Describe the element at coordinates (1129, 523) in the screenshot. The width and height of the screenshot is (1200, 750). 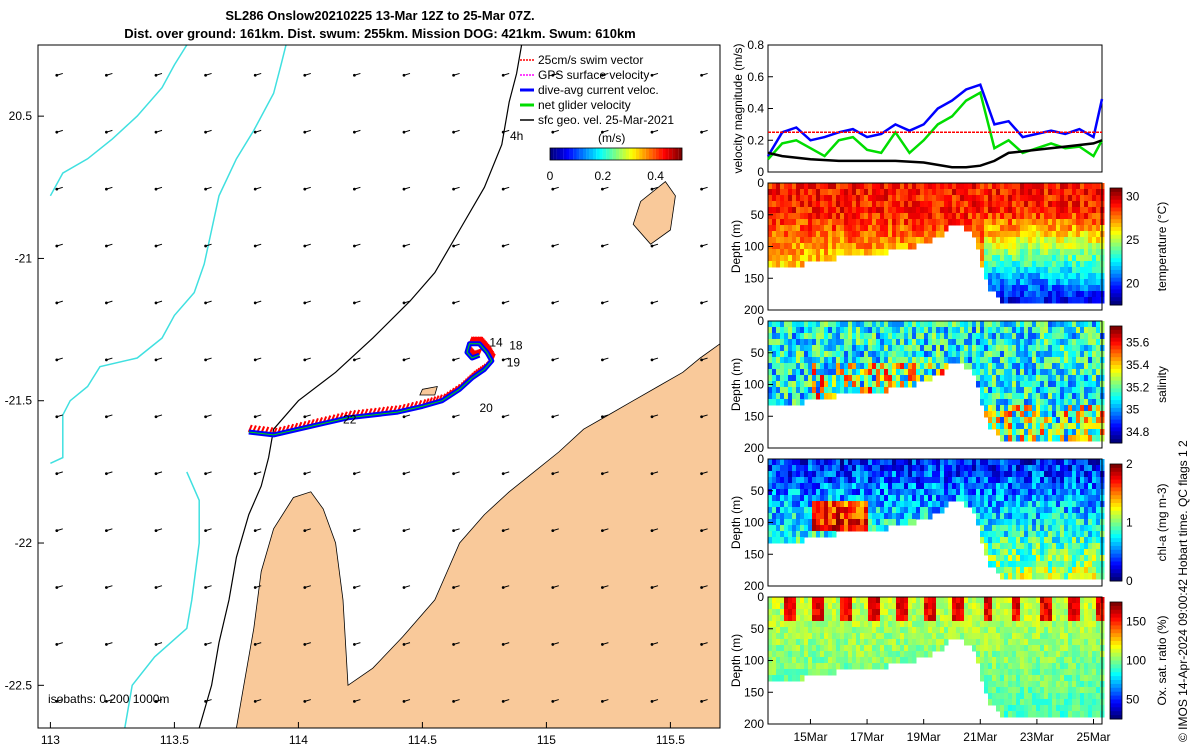
I see `section-colorbar-tick-label: 1` at that location.